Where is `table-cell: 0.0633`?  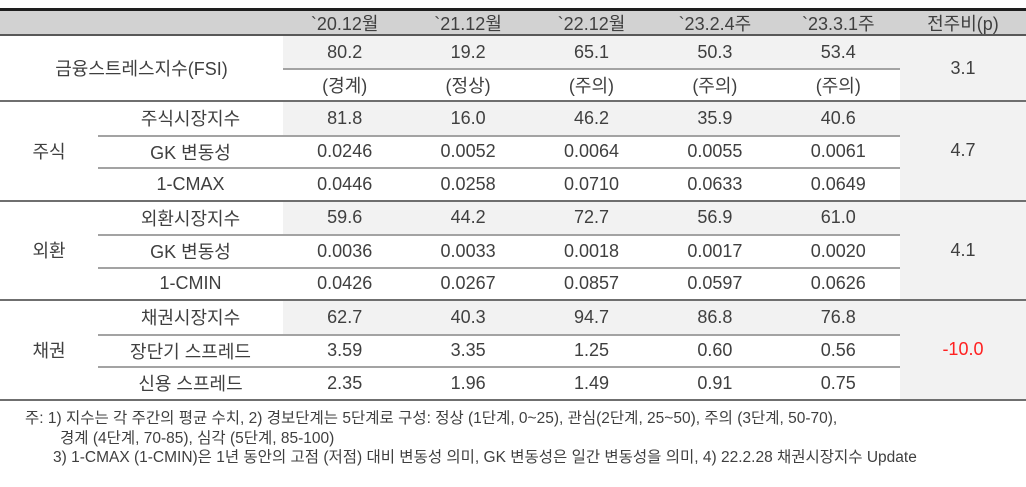 table-cell: 0.0633 is located at coordinates (715, 183).